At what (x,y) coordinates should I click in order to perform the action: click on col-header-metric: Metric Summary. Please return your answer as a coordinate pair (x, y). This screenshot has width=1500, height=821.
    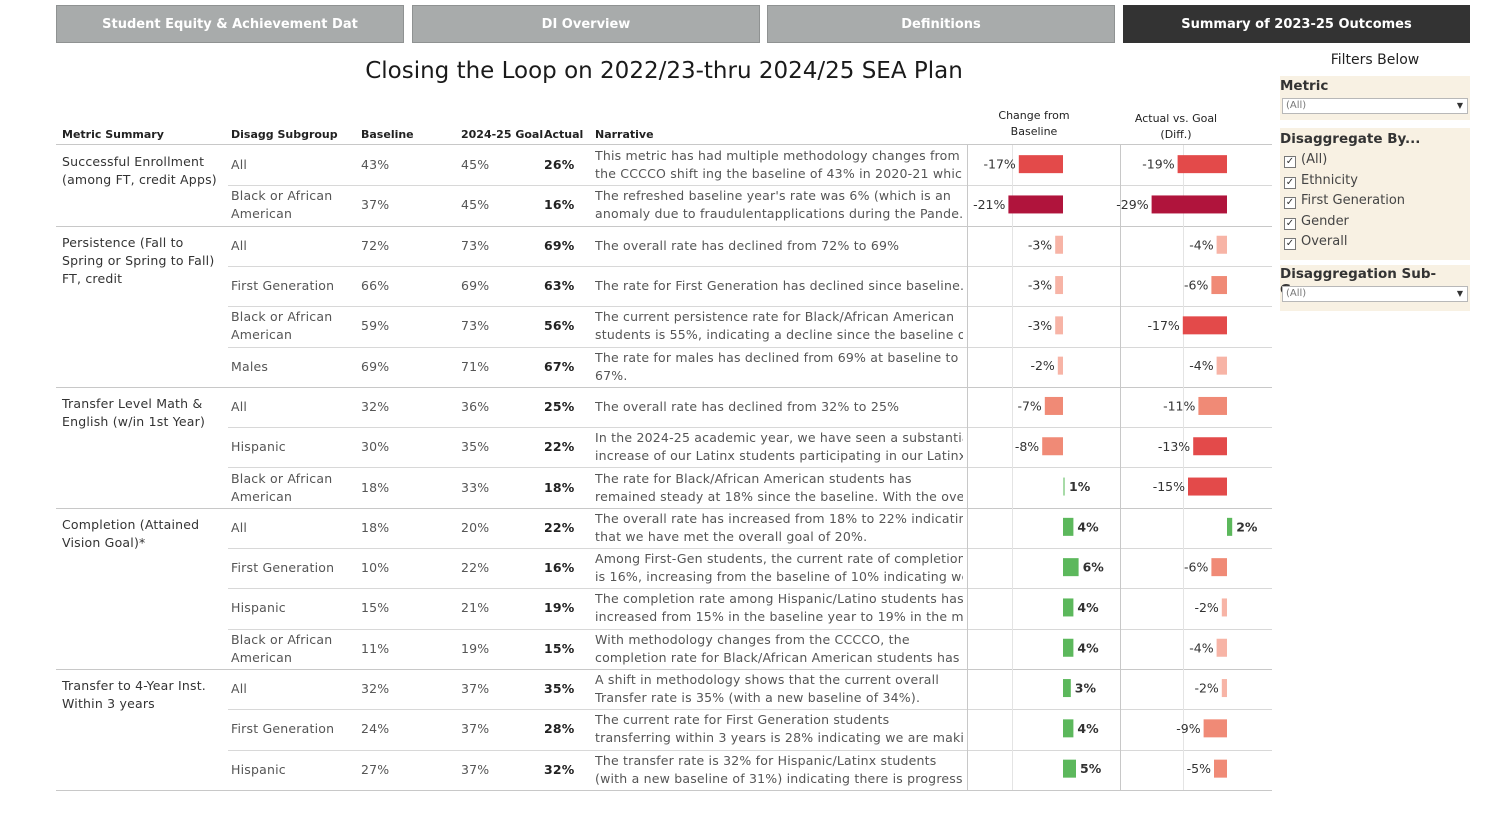
    Looking at the image, I should click on (113, 134).